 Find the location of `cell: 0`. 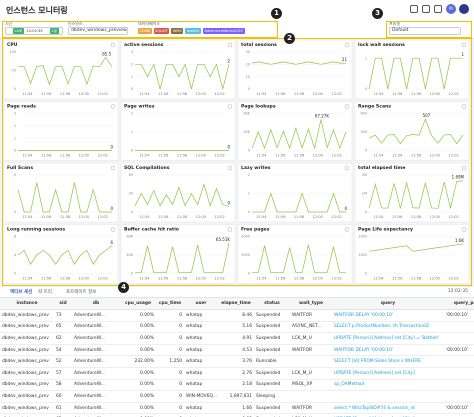

cell: 0 is located at coordinates (170, 396).